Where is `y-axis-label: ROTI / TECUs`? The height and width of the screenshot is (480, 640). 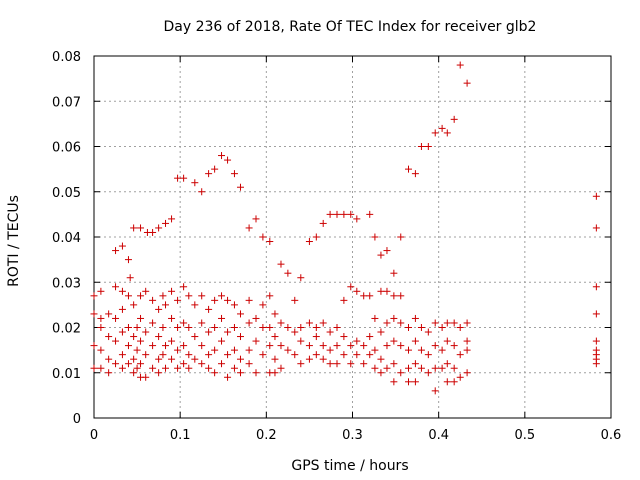 y-axis-label: ROTI / TECUs is located at coordinates (14, 241).